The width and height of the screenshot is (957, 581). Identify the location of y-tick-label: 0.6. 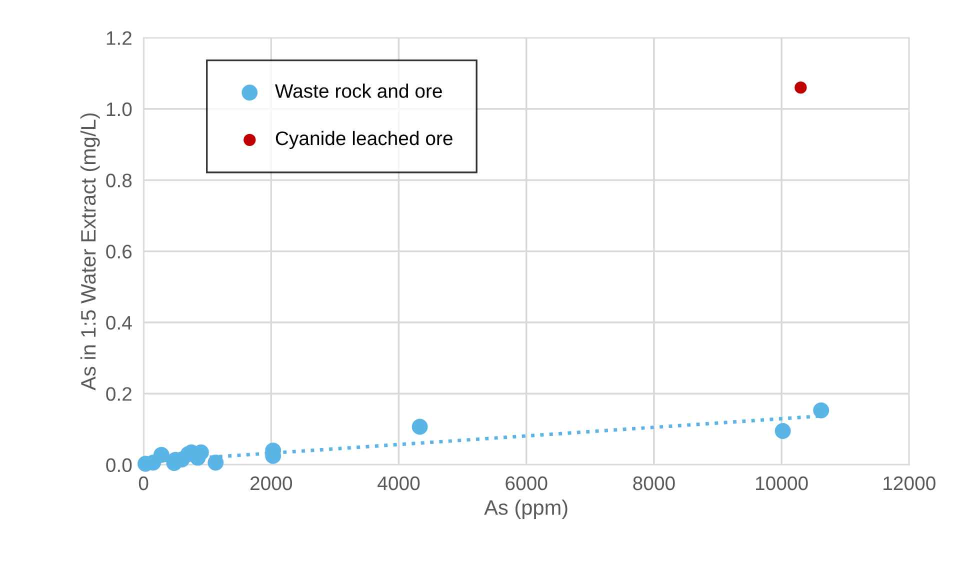
(119, 251).